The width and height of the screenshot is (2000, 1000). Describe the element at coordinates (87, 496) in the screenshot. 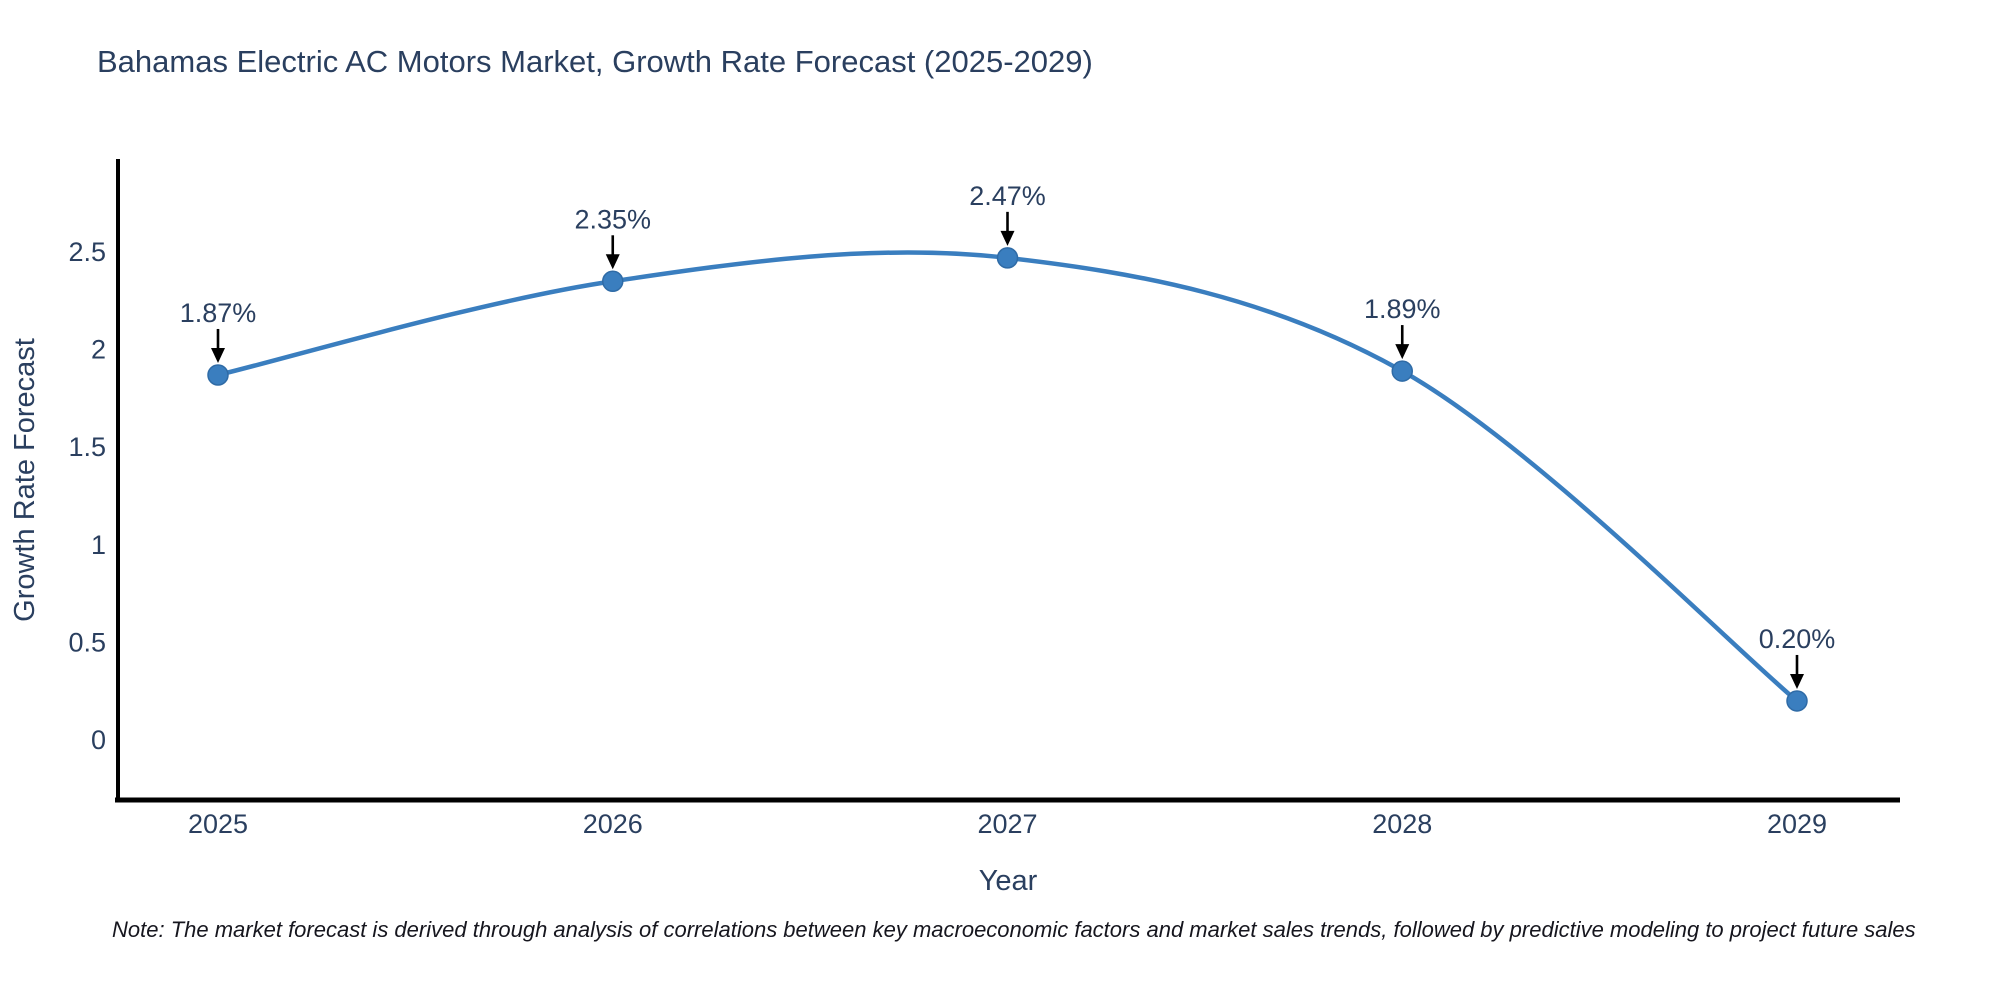

I see `y-tick-labels: 0 0.5 1 1.5 2 2.5` at that location.